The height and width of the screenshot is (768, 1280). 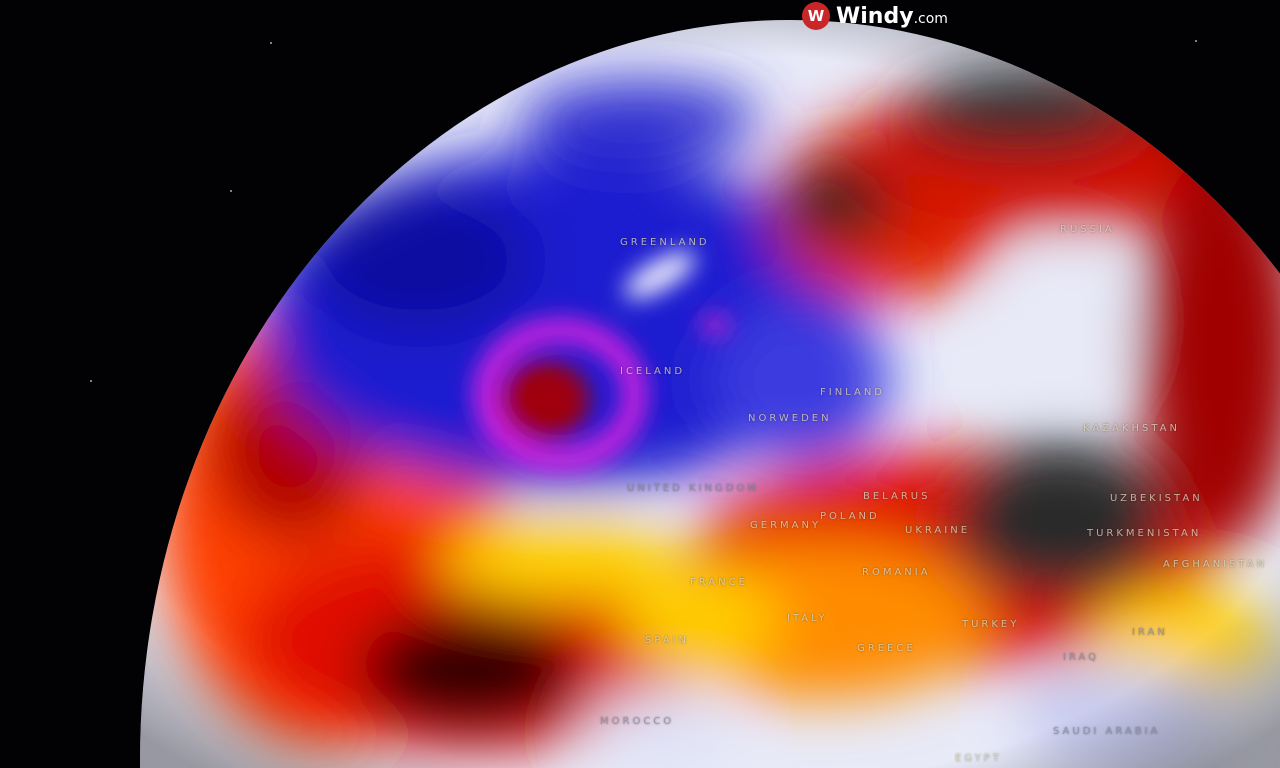 I want to click on label-uzbekistan: UZBEKISTAN, so click(x=1156, y=498).